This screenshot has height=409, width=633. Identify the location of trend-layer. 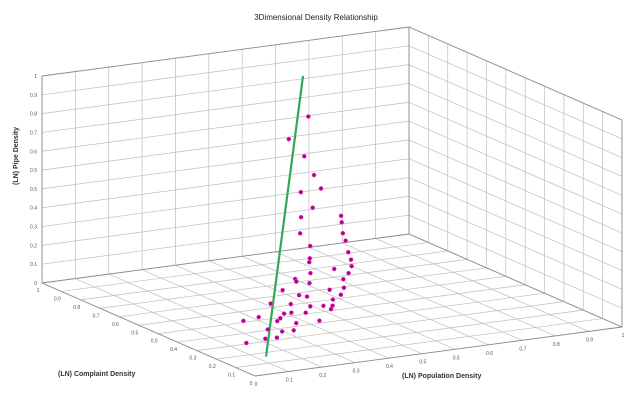
(284, 216).